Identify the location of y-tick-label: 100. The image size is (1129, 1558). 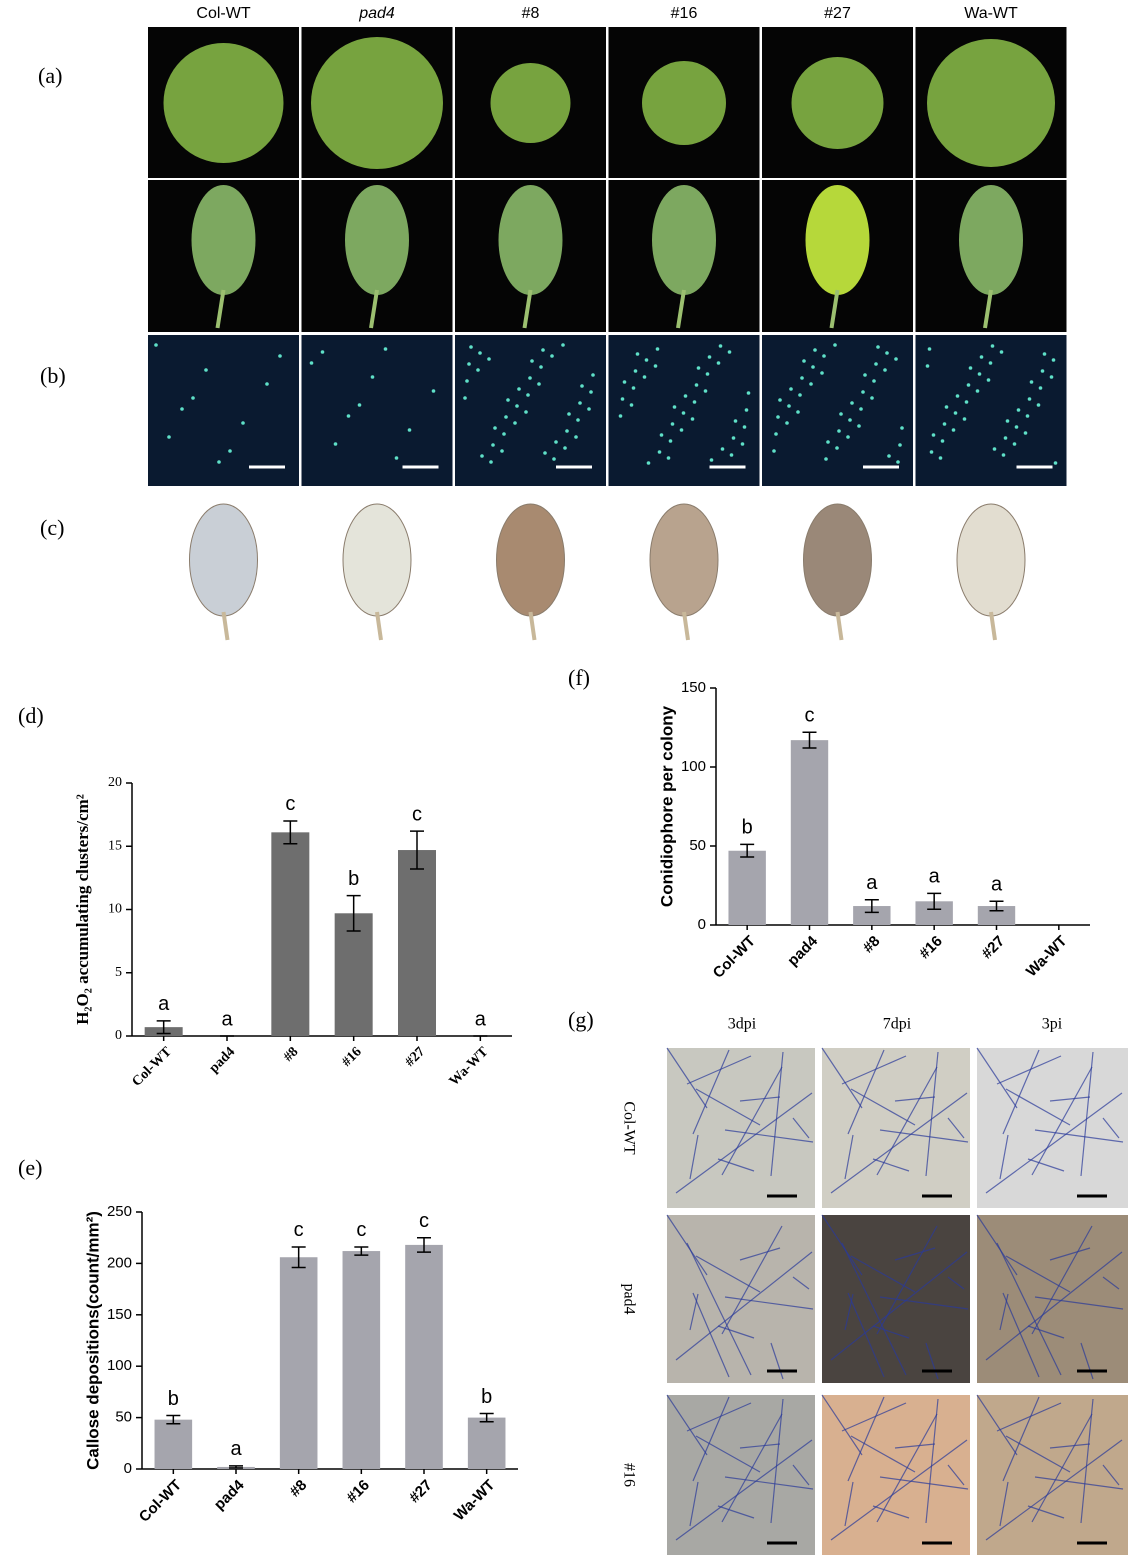
(119, 1365).